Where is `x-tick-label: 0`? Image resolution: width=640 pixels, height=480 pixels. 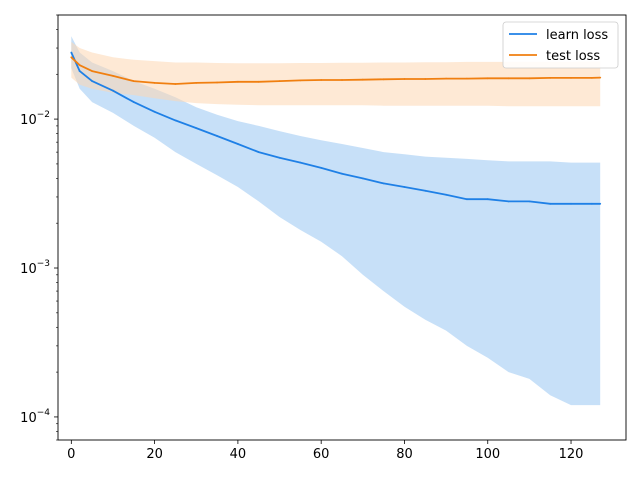
x-tick-label: 0 is located at coordinates (71, 454).